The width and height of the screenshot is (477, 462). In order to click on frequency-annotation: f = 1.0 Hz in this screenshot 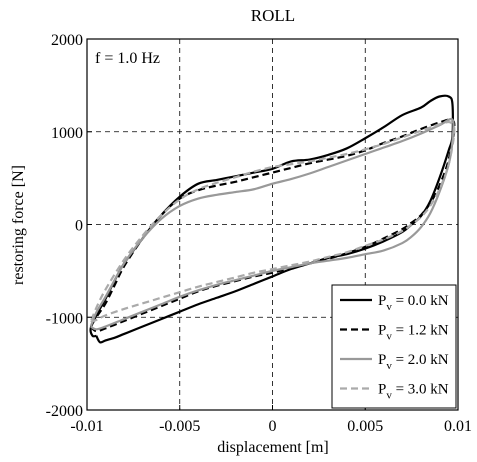, I will do `click(127, 58)`.